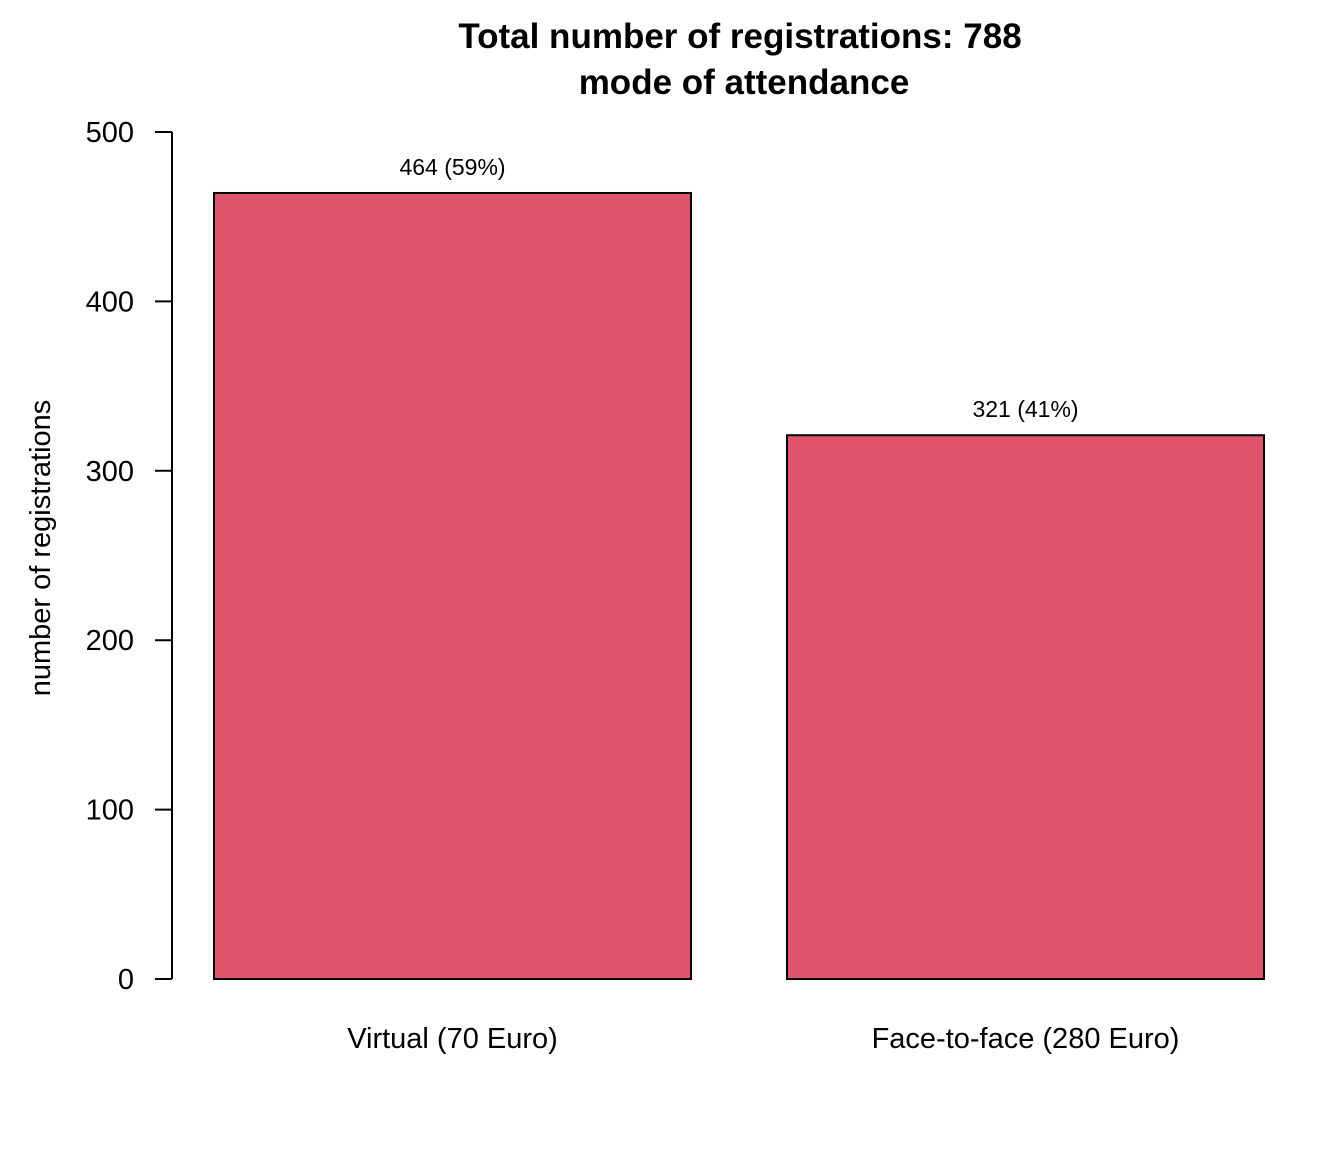 Image resolution: width=1344 pixels, height=1152 pixels. I want to click on y-axis-title: number of registrations, so click(41, 548).